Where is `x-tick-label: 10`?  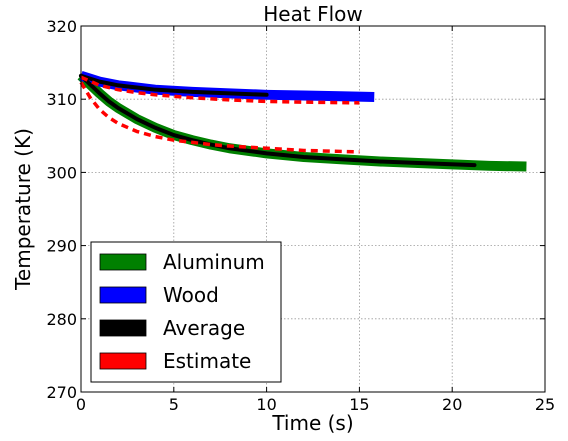
x-tick-label: 10 is located at coordinates (266, 404).